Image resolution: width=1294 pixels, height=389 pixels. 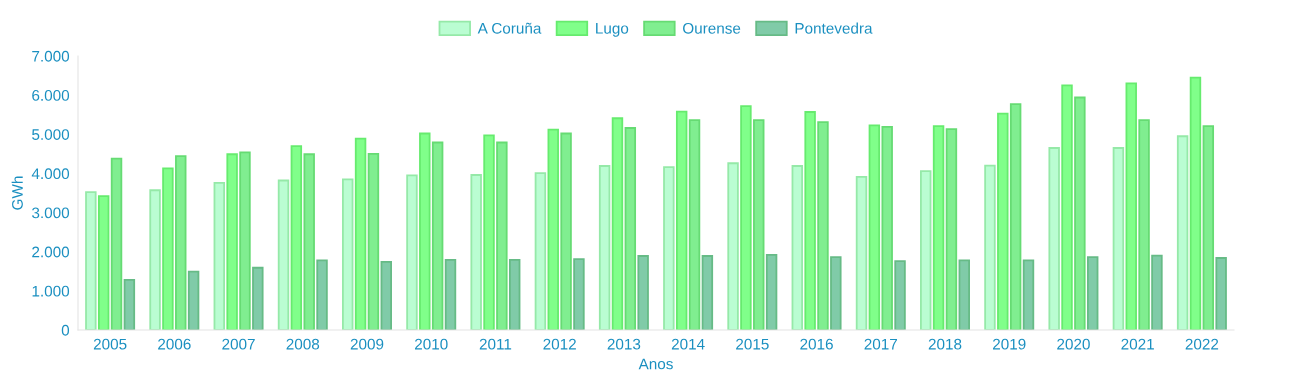 What do you see at coordinates (945, 344) in the screenshot?
I see `x-tick-label: 2018` at bounding box center [945, 344].